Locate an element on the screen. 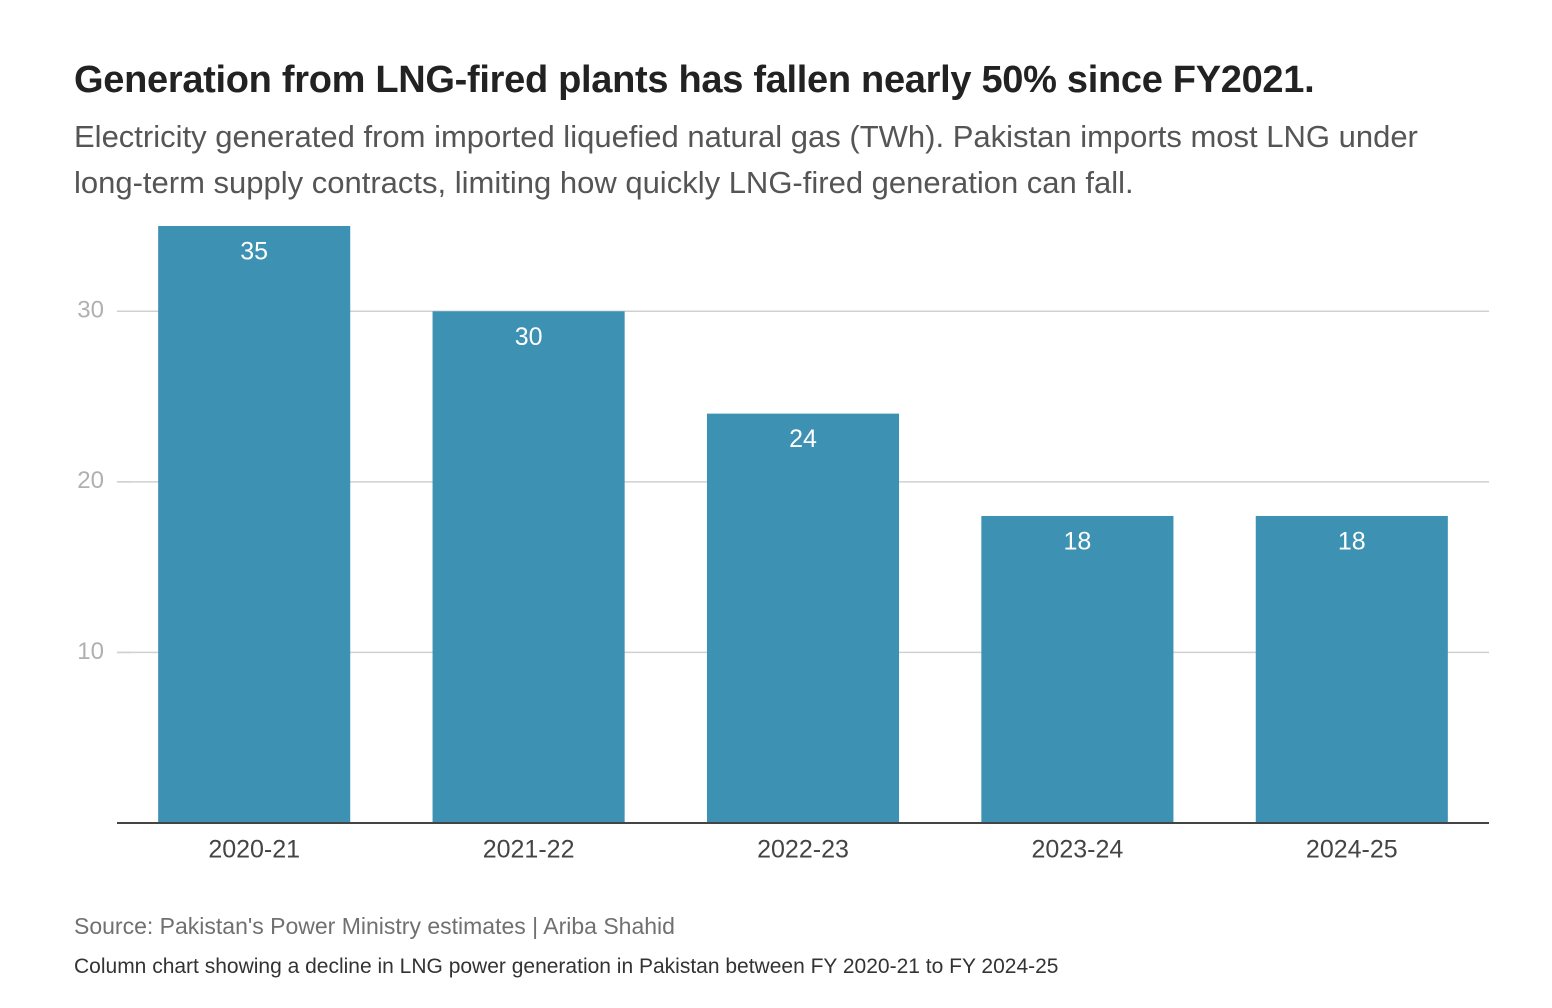 The width and height of the screenshot is (1552, 1008). y-tick-label: 30 is located at coordinates (90, 310).